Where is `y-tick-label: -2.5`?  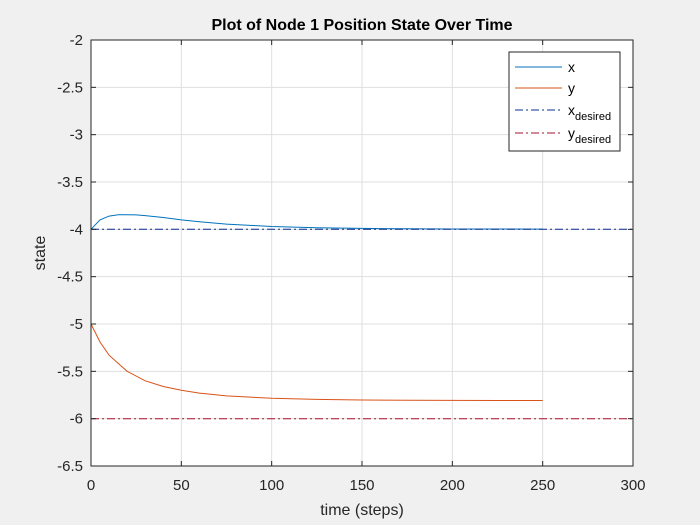 y-tick-label: -2.5 is located at coordinates (70, 87).